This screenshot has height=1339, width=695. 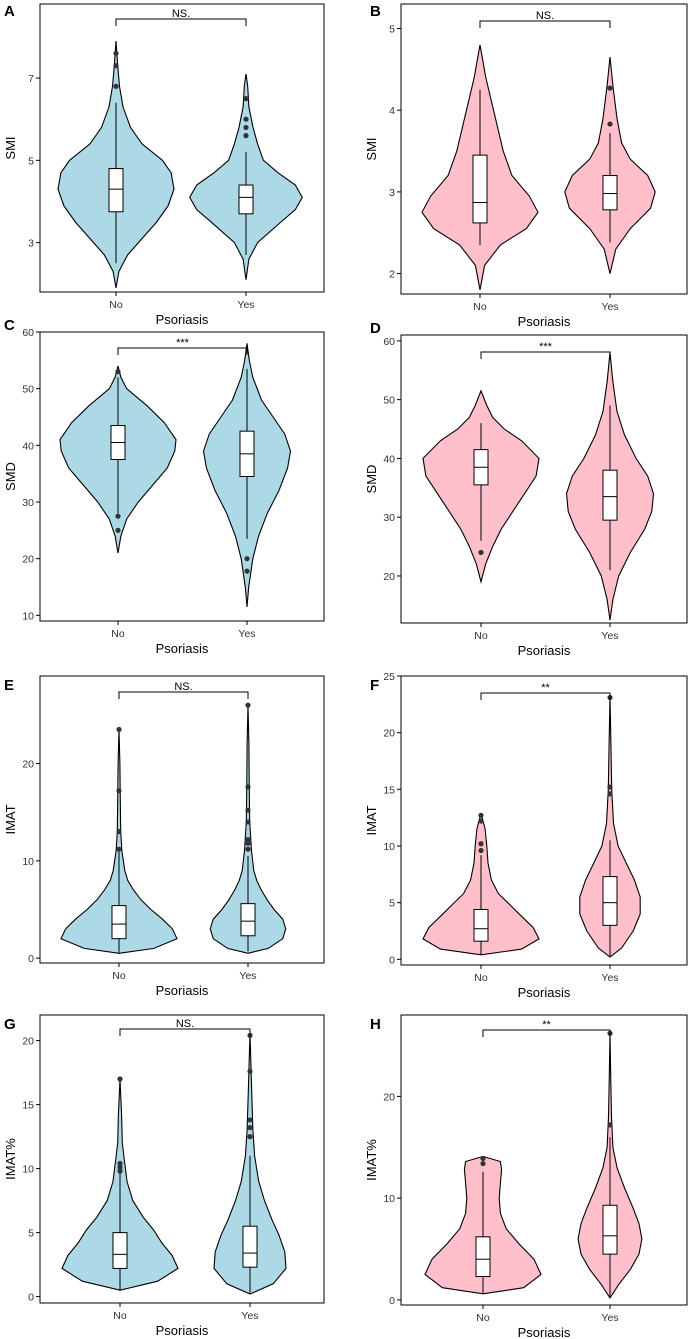 I want to click on y-tick-label: 25, so click(x=389, y=677).